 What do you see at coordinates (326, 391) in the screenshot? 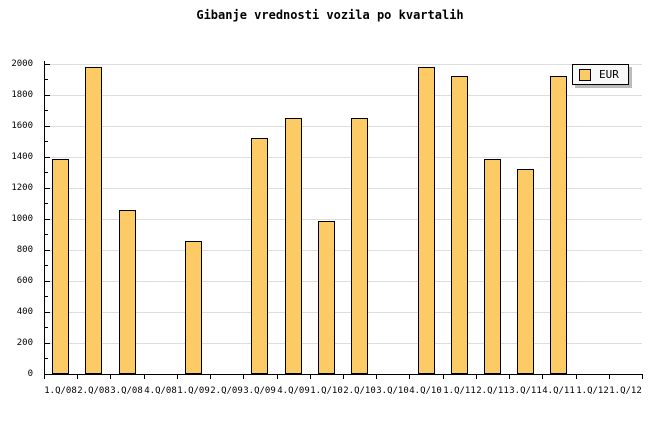
I see `x-axis-label: 1.Q/10` at bounding box center [326, 391].